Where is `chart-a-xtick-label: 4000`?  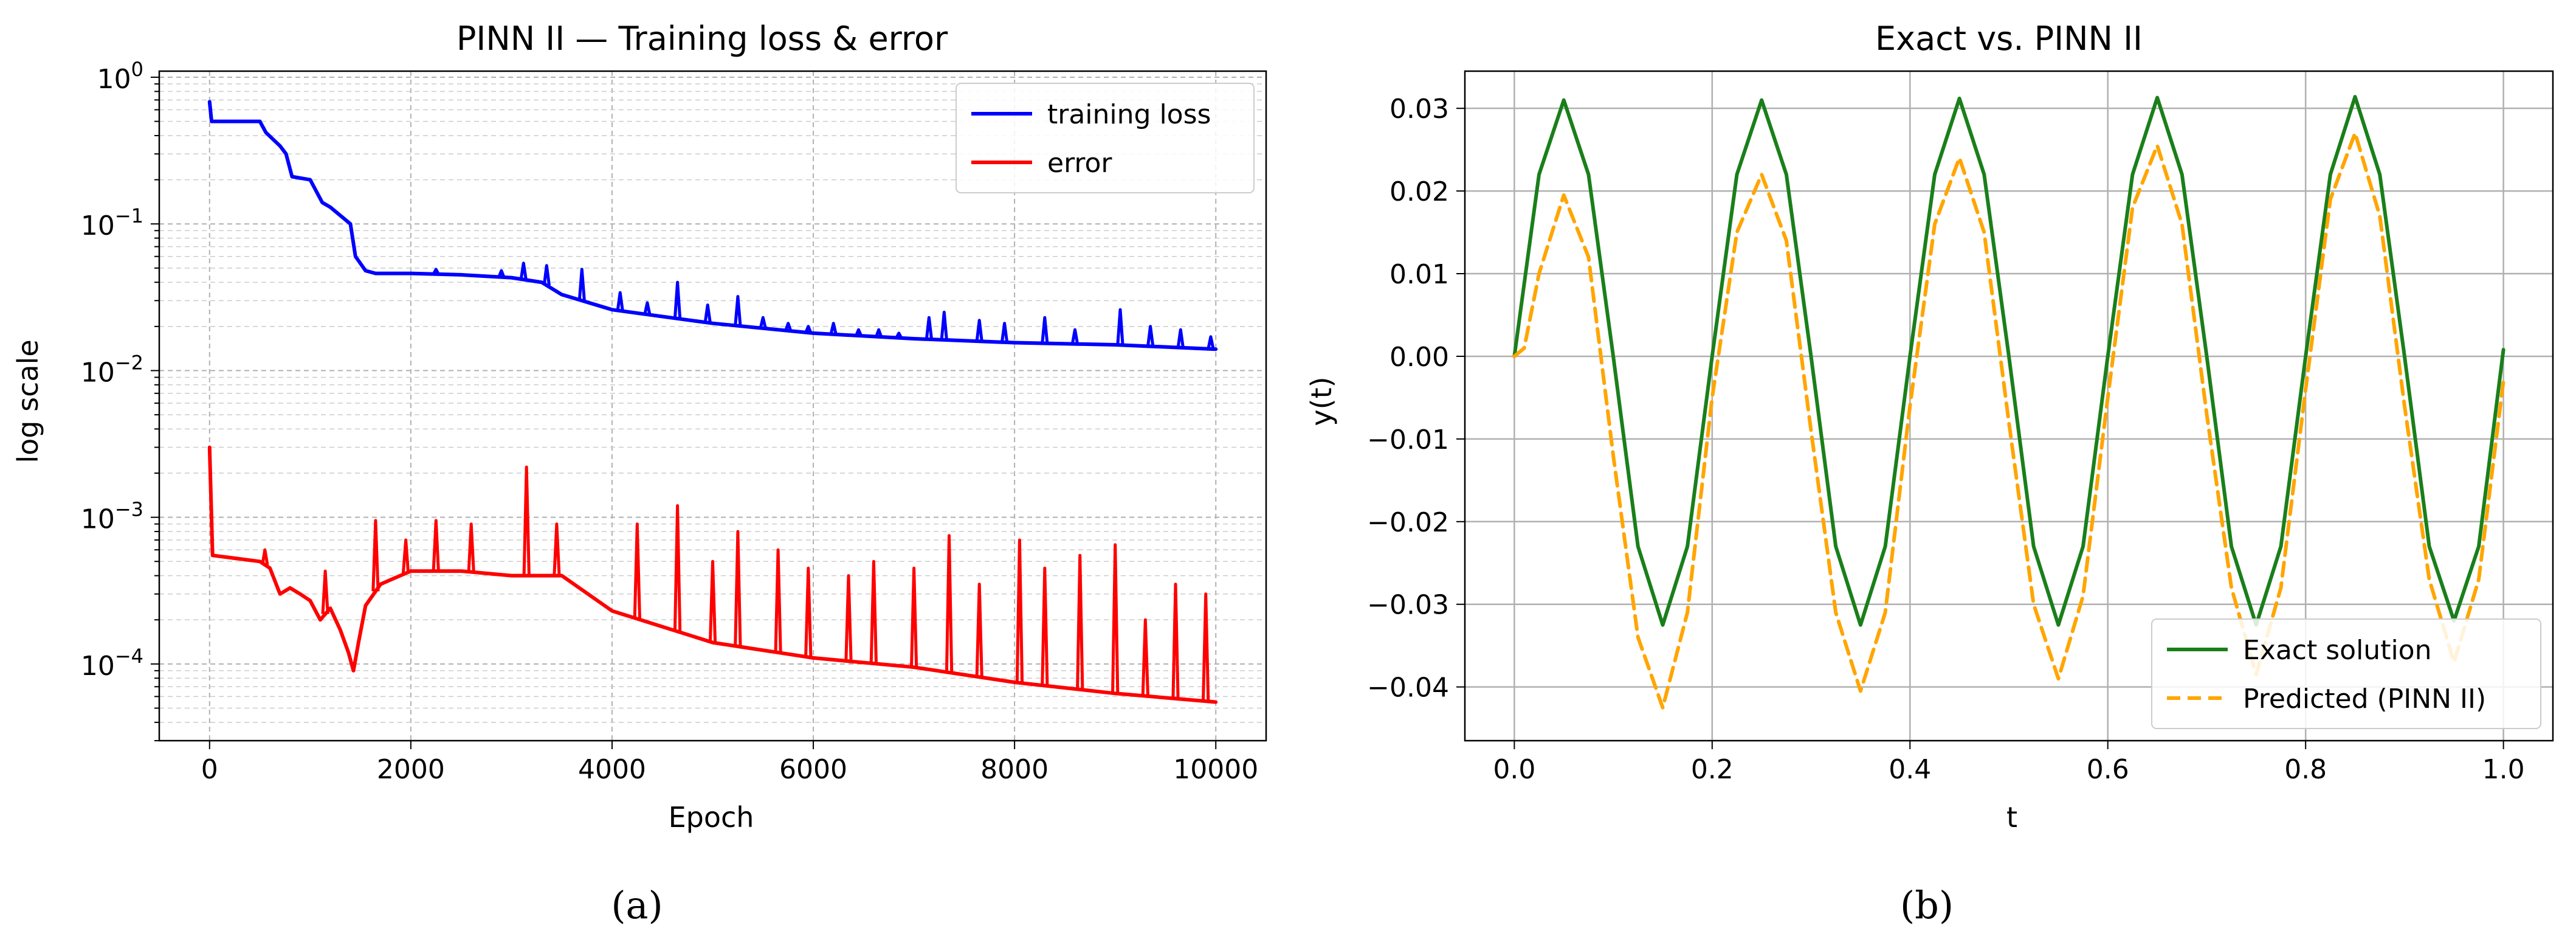
chart-a-xtick-label: 4000 is located at coordinates (612, 769).